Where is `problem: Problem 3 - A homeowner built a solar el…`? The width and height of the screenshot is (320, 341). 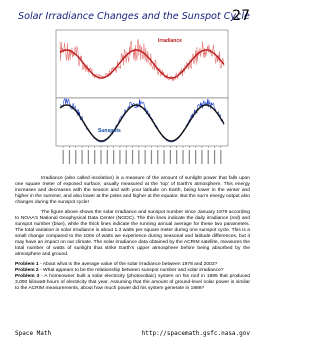
problem: Problem 3 - A homeowner built a solar el… is located at coordinates (132, 283).